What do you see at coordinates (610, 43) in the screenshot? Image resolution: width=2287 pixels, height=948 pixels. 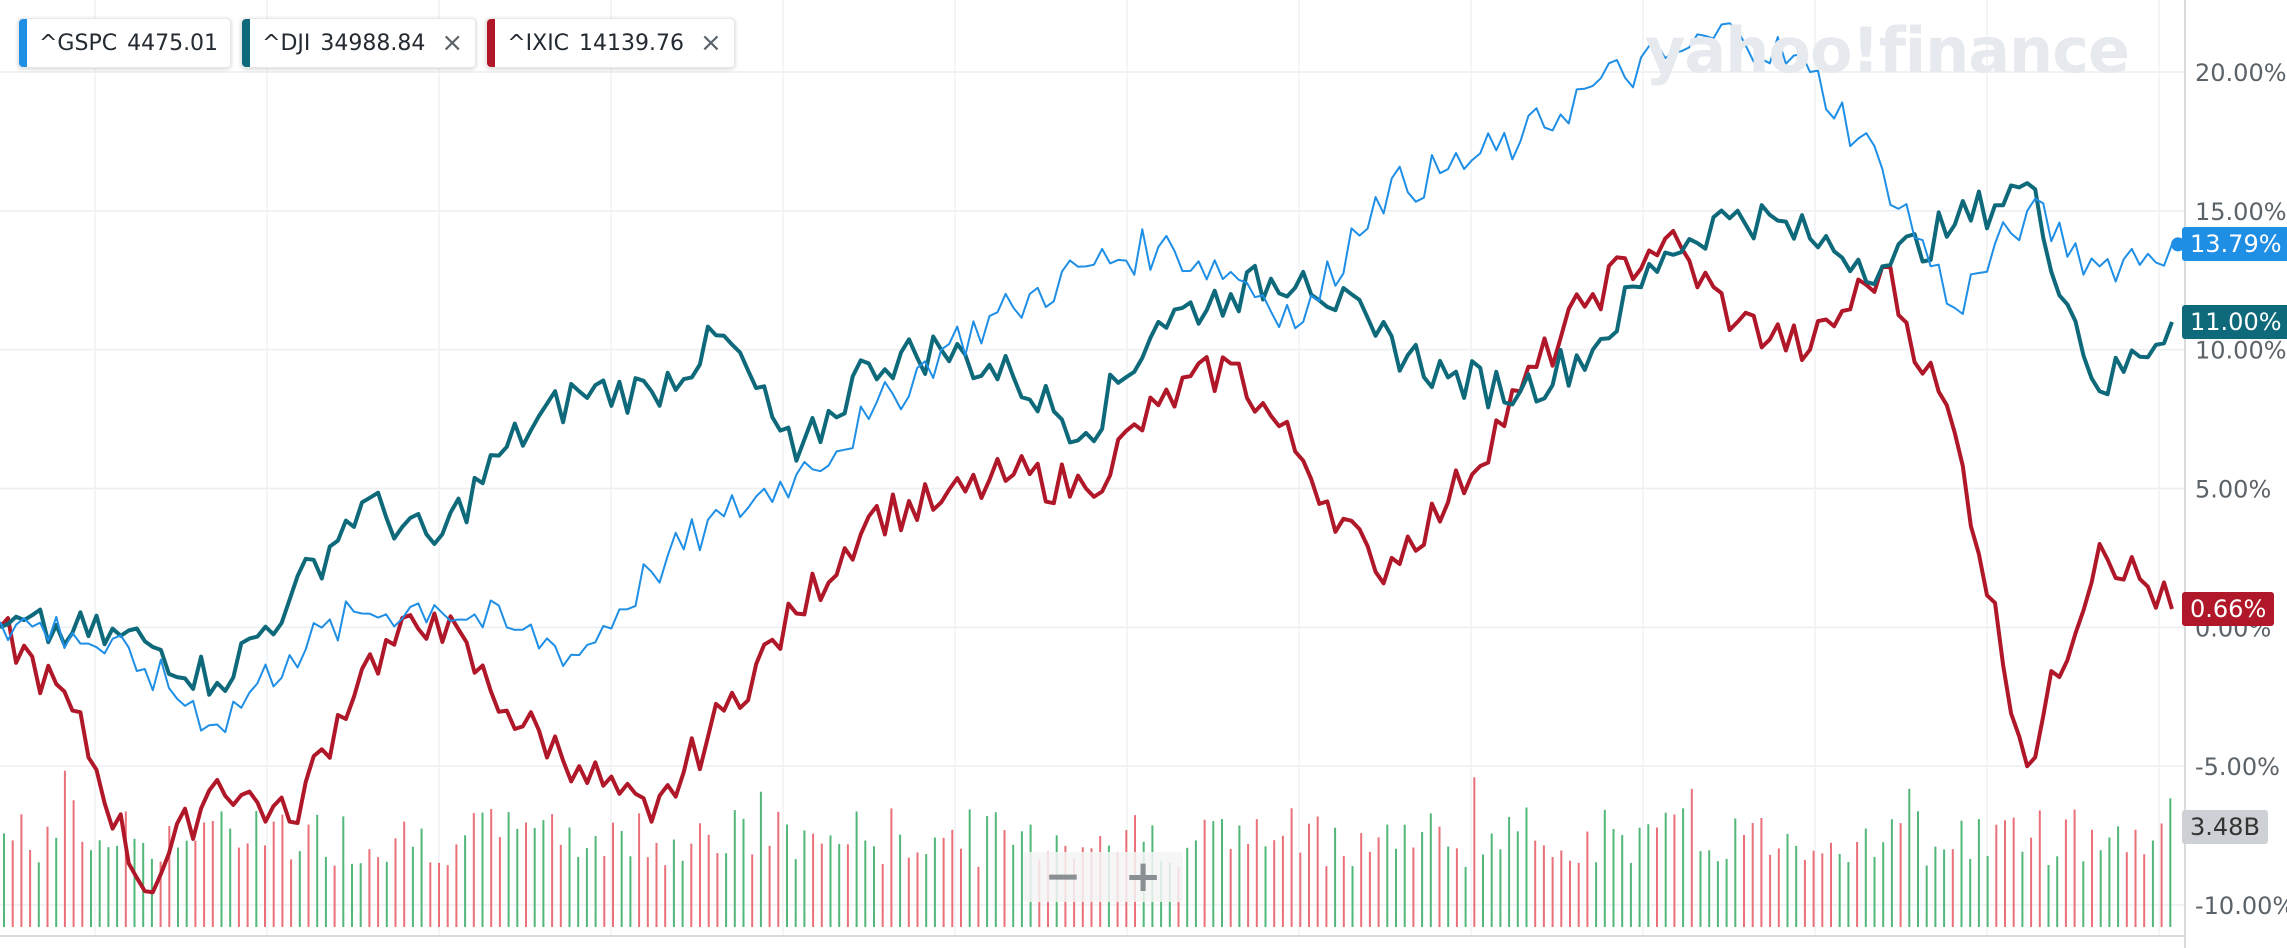 I see `legend-item-ixic: ^IXIC 14139.76 ×` at bounding box center [610, 43].